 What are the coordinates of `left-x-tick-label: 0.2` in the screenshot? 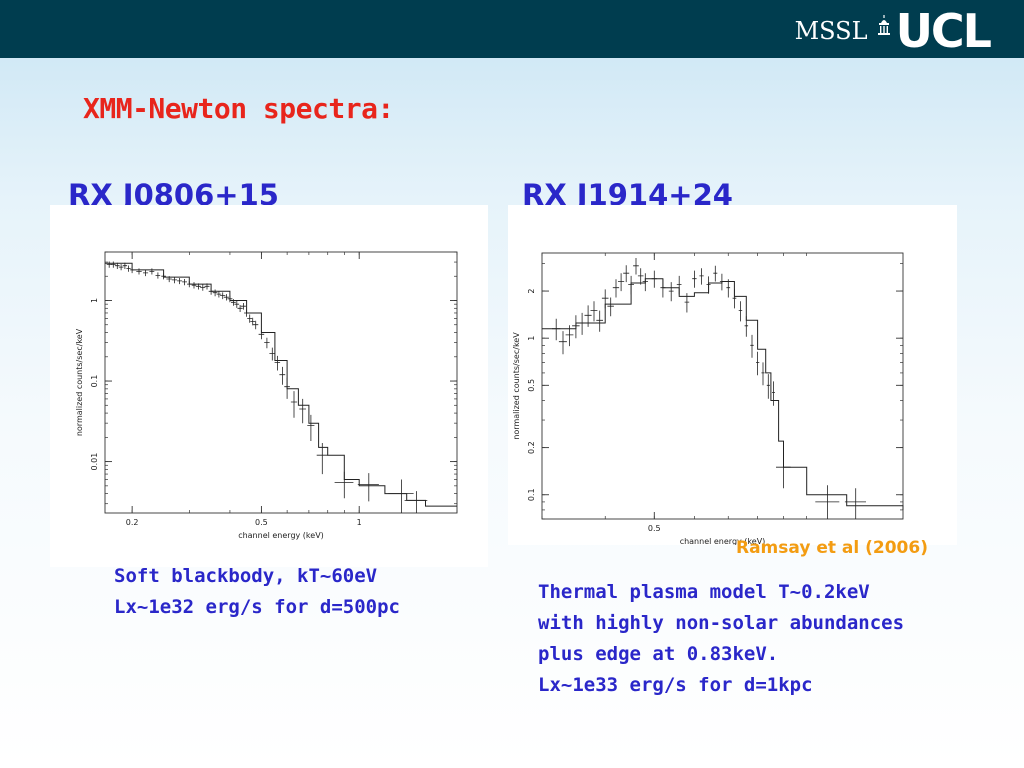 It's located at (132, 522).